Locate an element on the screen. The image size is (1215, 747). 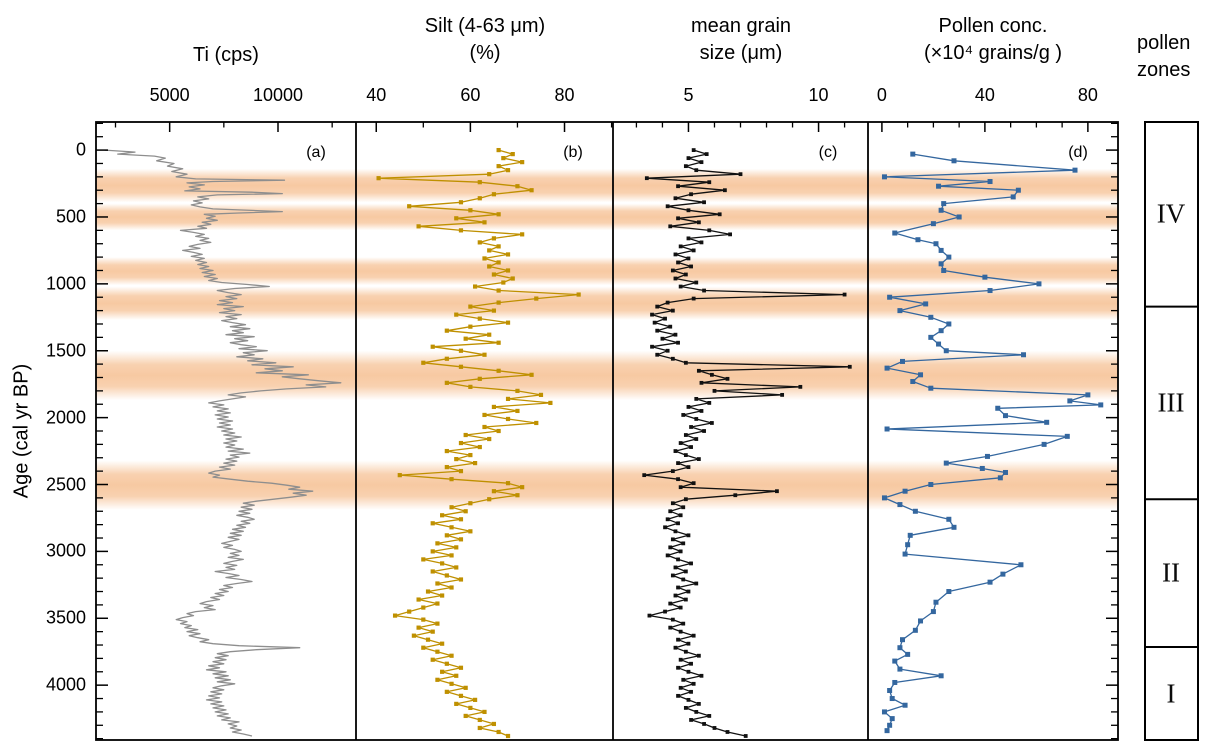
y-tick-label: 3500 is located at coordinates (65, 617).